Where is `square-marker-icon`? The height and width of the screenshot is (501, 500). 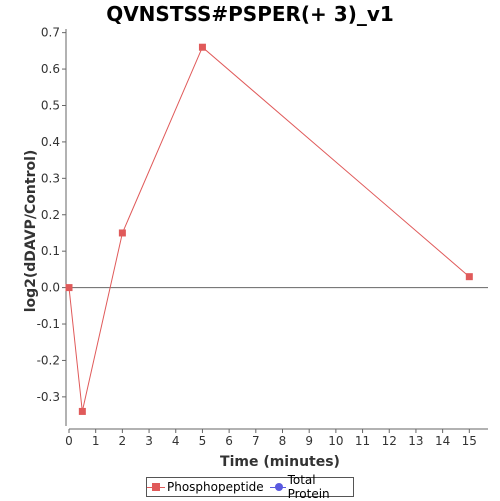
square-marker-icon is located at coordinates (156, 487).